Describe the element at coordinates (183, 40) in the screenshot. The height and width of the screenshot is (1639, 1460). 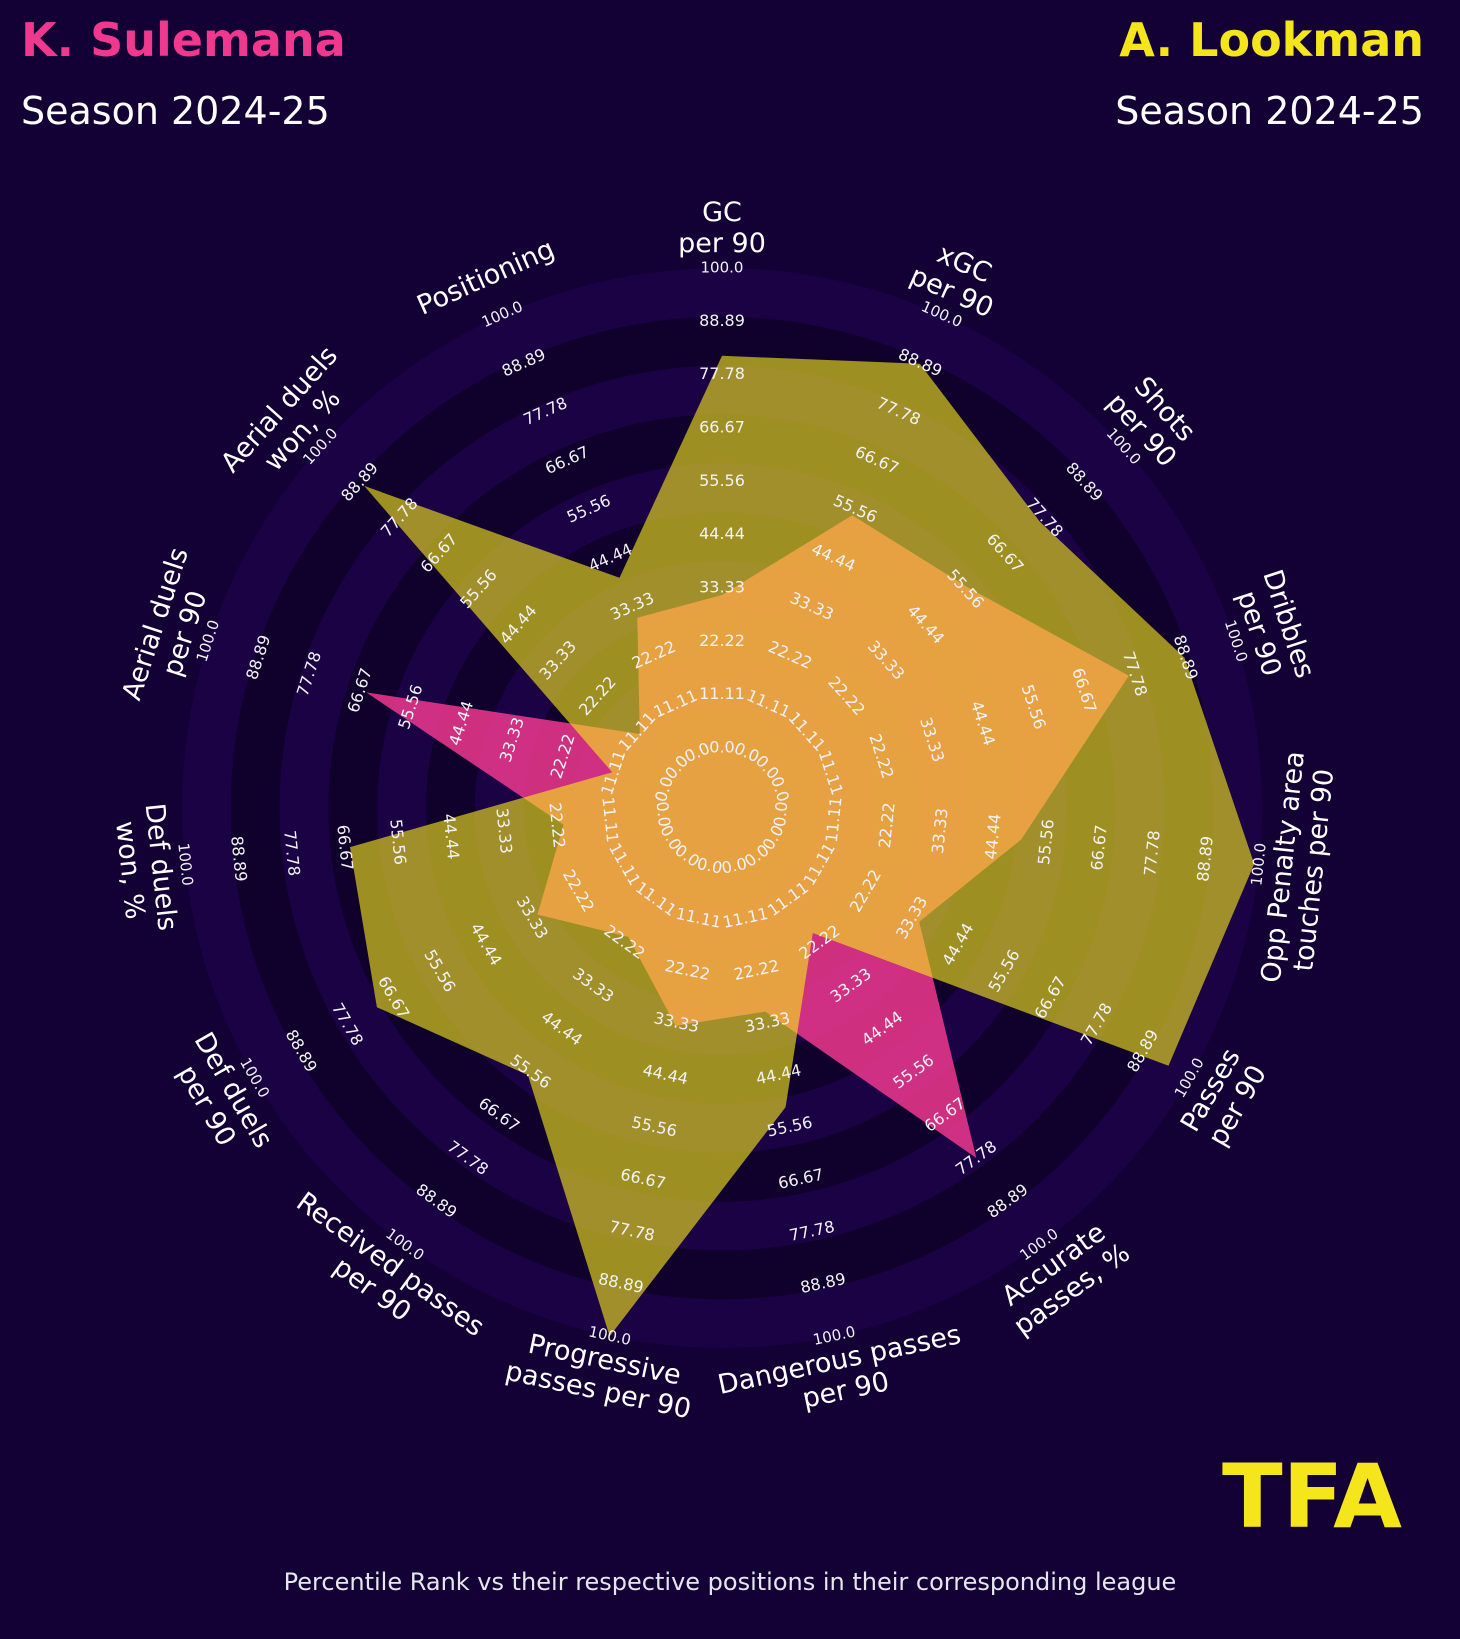
I see `player1-name: K. Sulemana` at that location.